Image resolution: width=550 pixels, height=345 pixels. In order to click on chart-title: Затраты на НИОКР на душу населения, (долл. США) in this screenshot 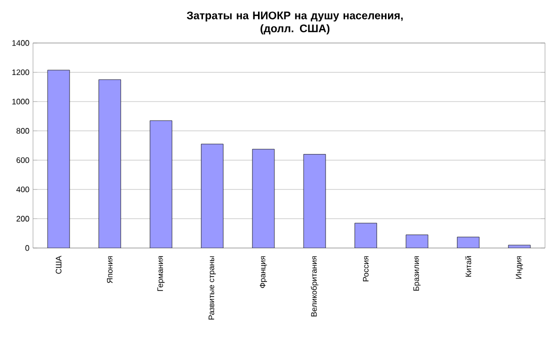, I will do `click(294, 23)`.